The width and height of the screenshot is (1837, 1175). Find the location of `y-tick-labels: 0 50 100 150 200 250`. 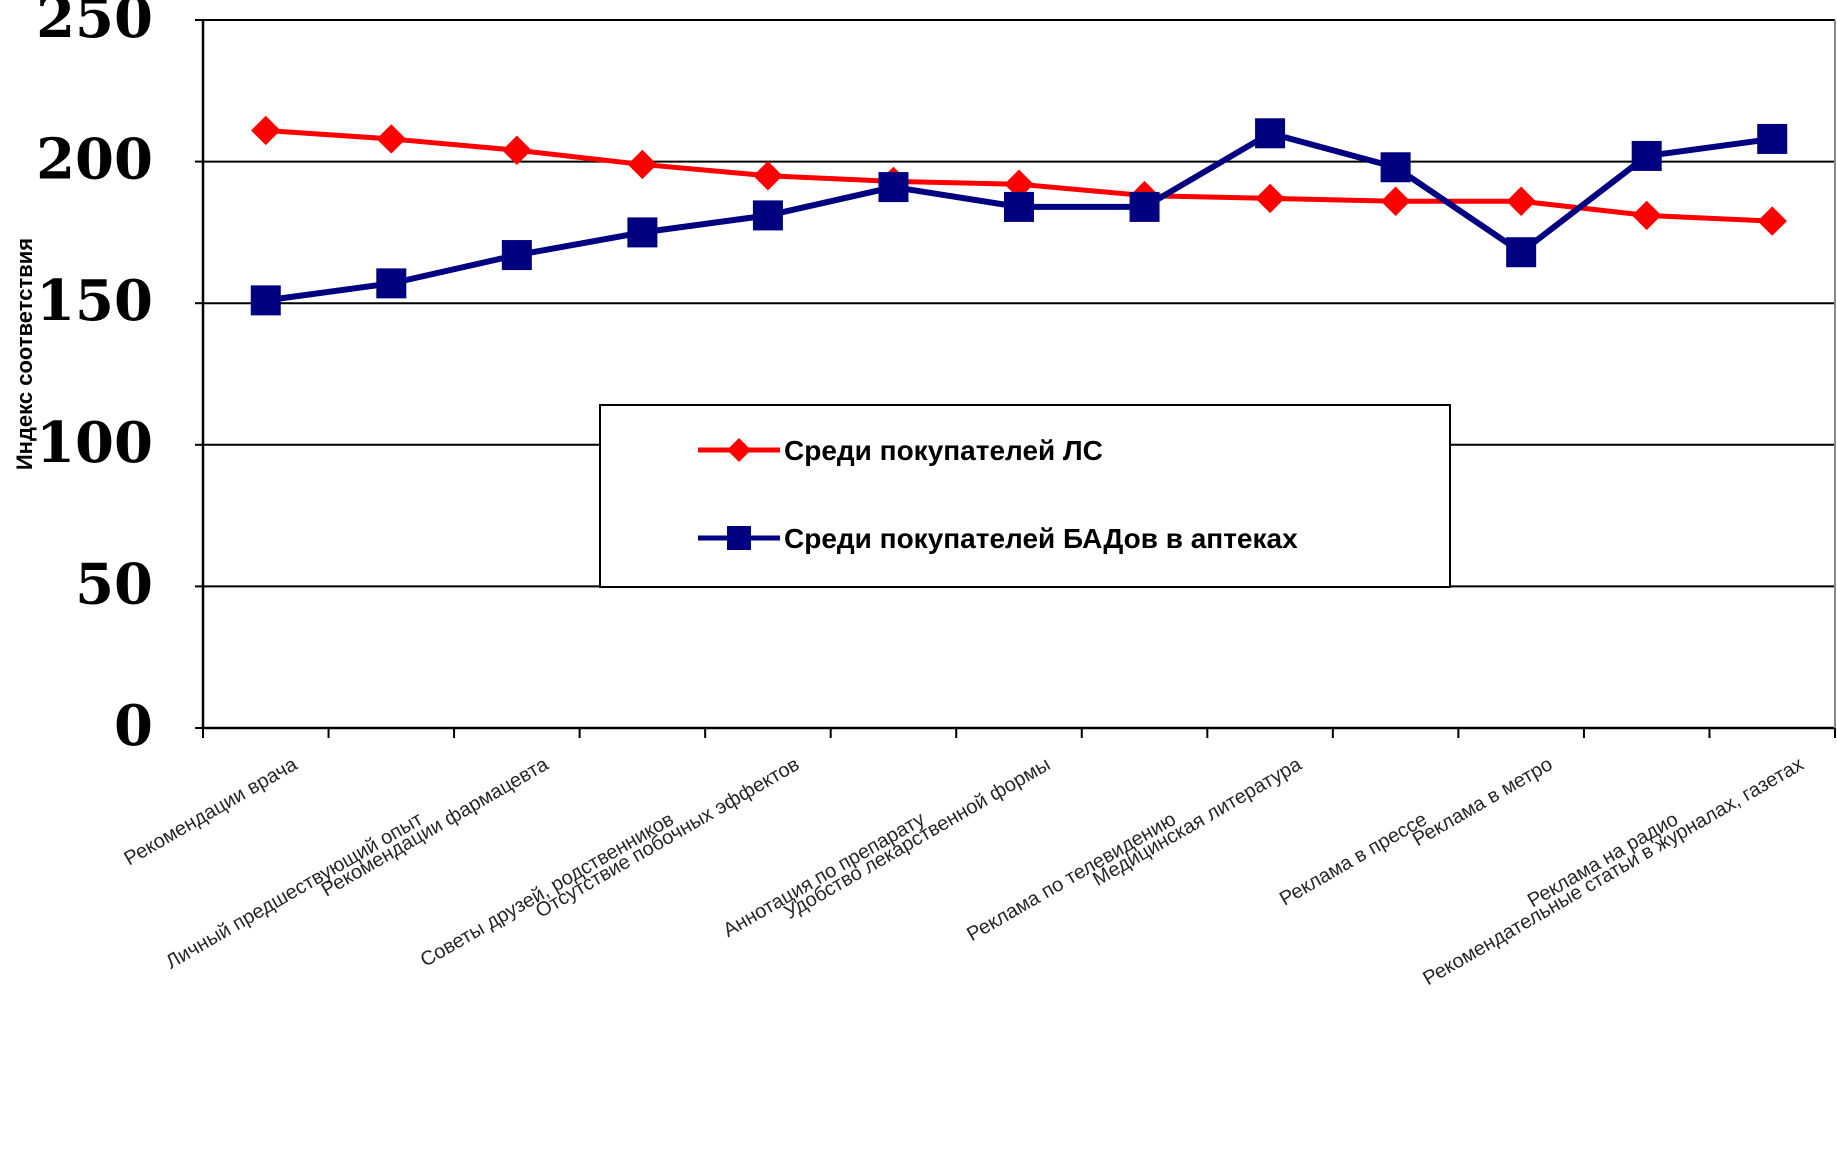

y-tick-labels: 0 50 100 150 200 250 is located at coordinates (94, 379).